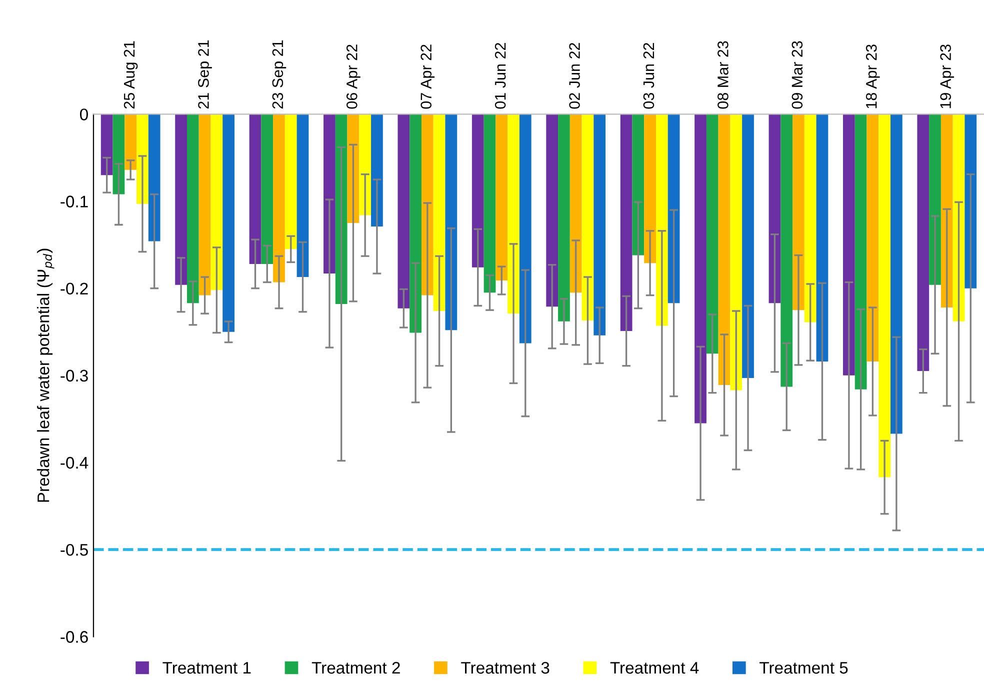 This screenshot has width=984, height=692. Describe the element at coordinates (74, 550) in the screenshot. I see `y-tick-label: -0.5` at that location.